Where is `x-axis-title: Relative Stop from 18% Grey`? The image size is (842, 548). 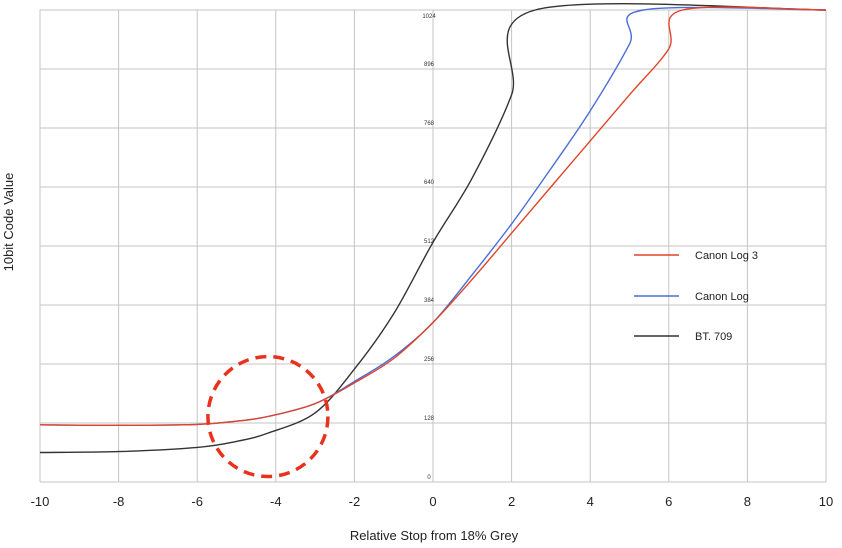
x-axis-title: Relative Stop from 18% Grey is located at coordinates (434, 535).